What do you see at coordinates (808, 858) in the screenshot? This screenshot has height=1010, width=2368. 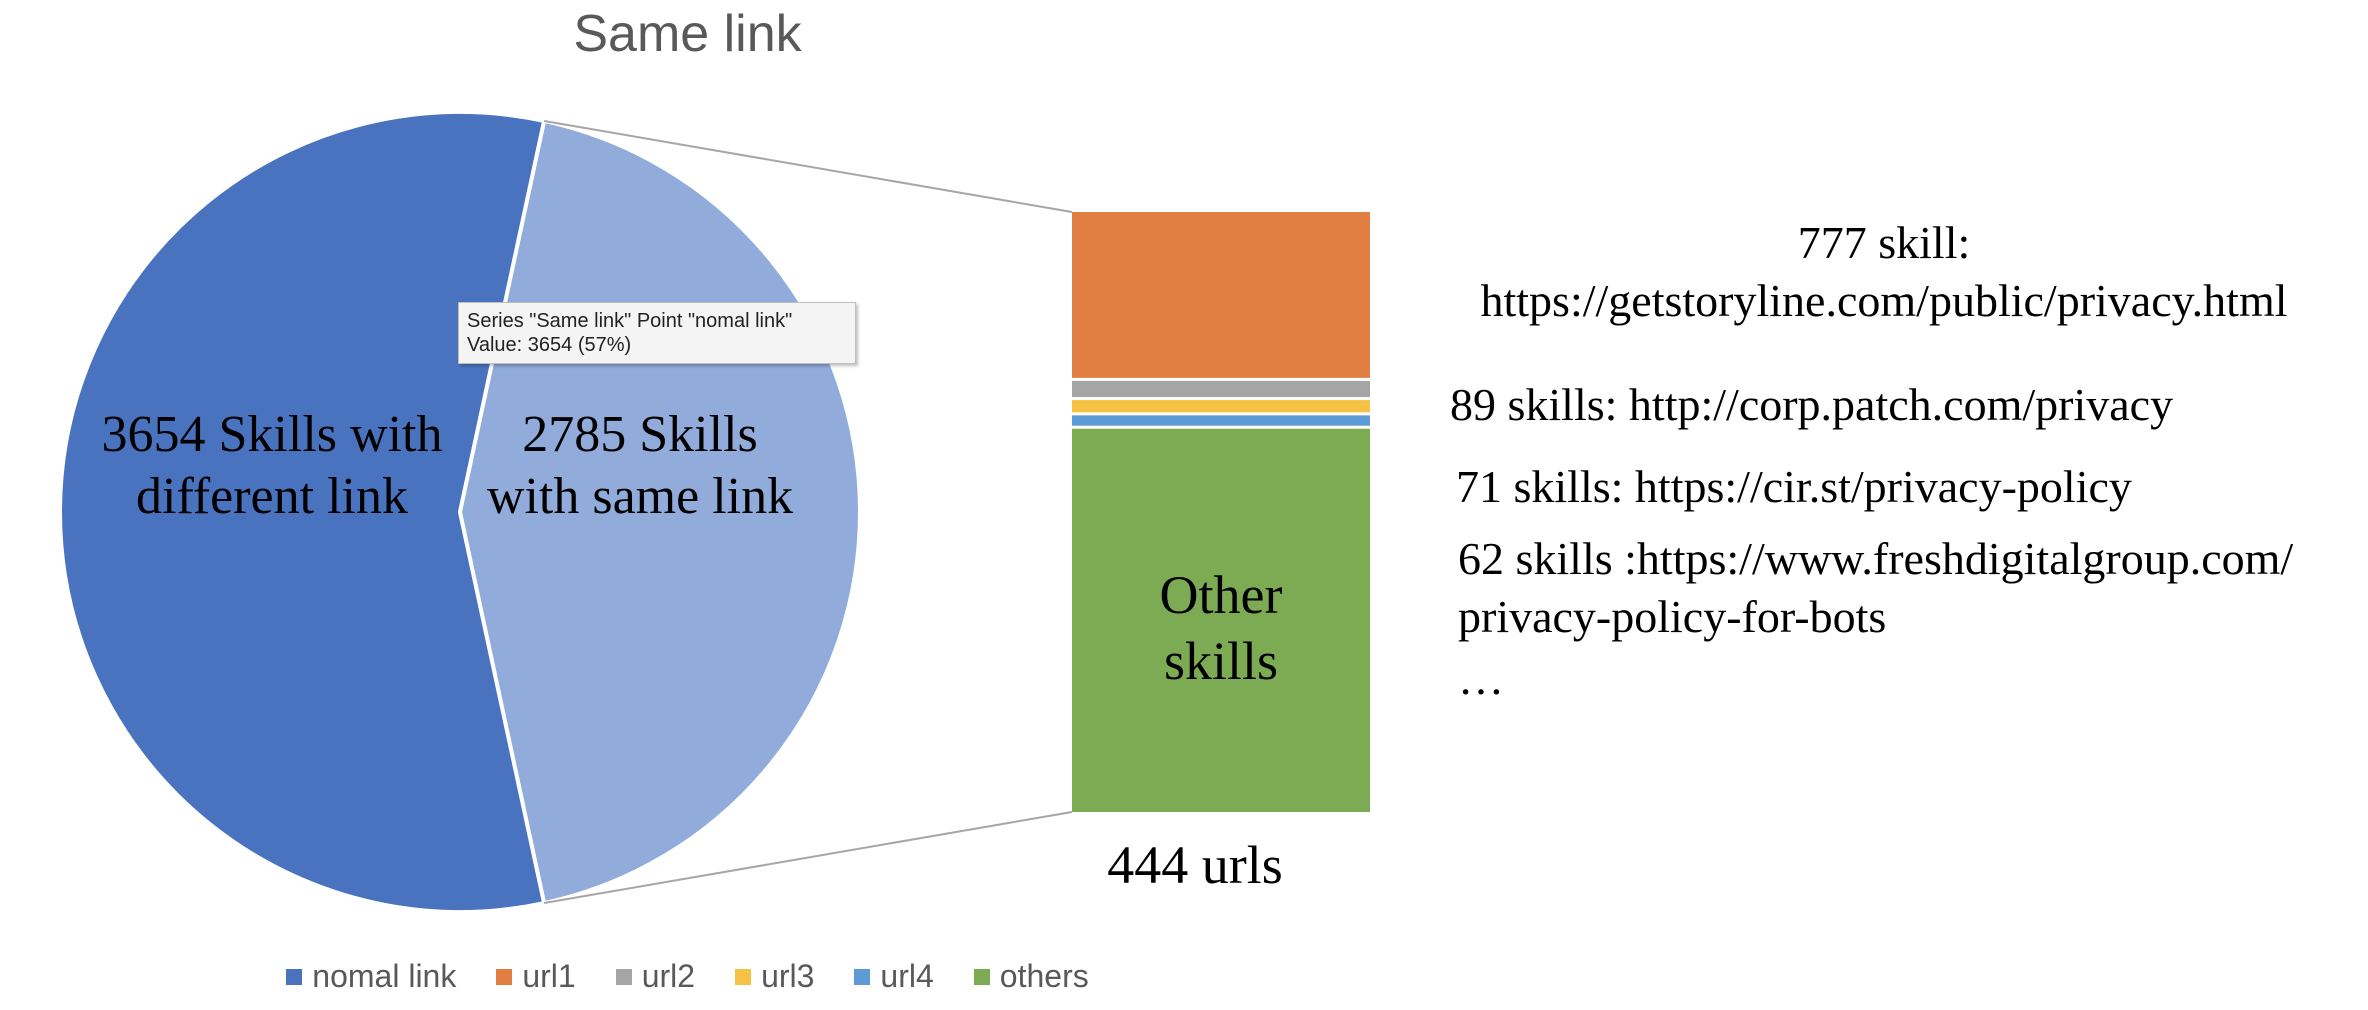 I see `connector-bottom` at bounding box center [808, 858].